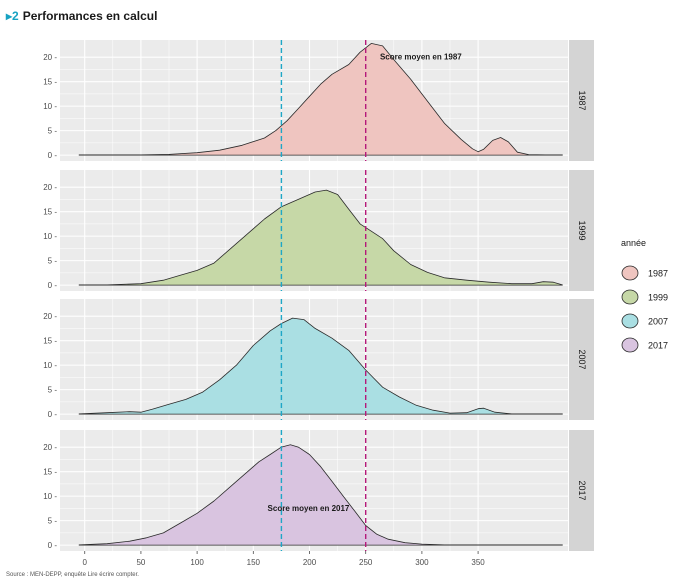 The height and width of the screenshot is (580, 696). What do you see at coordinates (630, 321) in the screenshot?
I see `legend-key-2007` at bounding box center [630, 321].